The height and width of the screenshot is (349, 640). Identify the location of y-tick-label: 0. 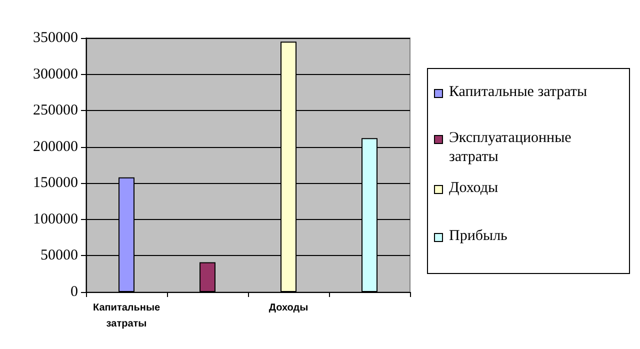
(74, 292).